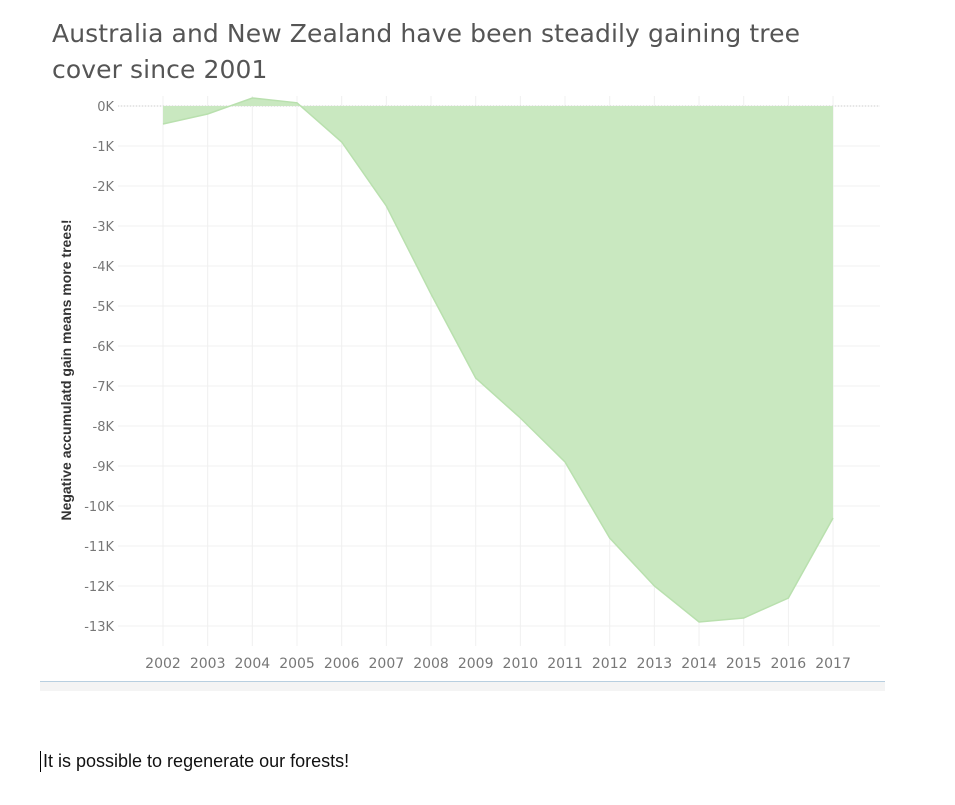 This screenshot has width=955, height=805. Describe the element at coordinates (208, 664) in the screenshot. I see `x-tick-label: 2003` at that location.